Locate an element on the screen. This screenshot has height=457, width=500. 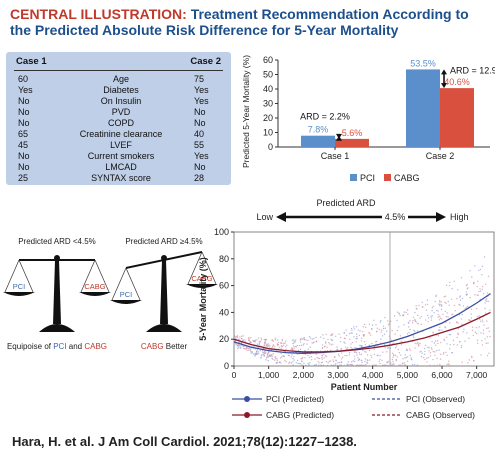
y-tick-label: 60 is located at coordinates (224, 286).